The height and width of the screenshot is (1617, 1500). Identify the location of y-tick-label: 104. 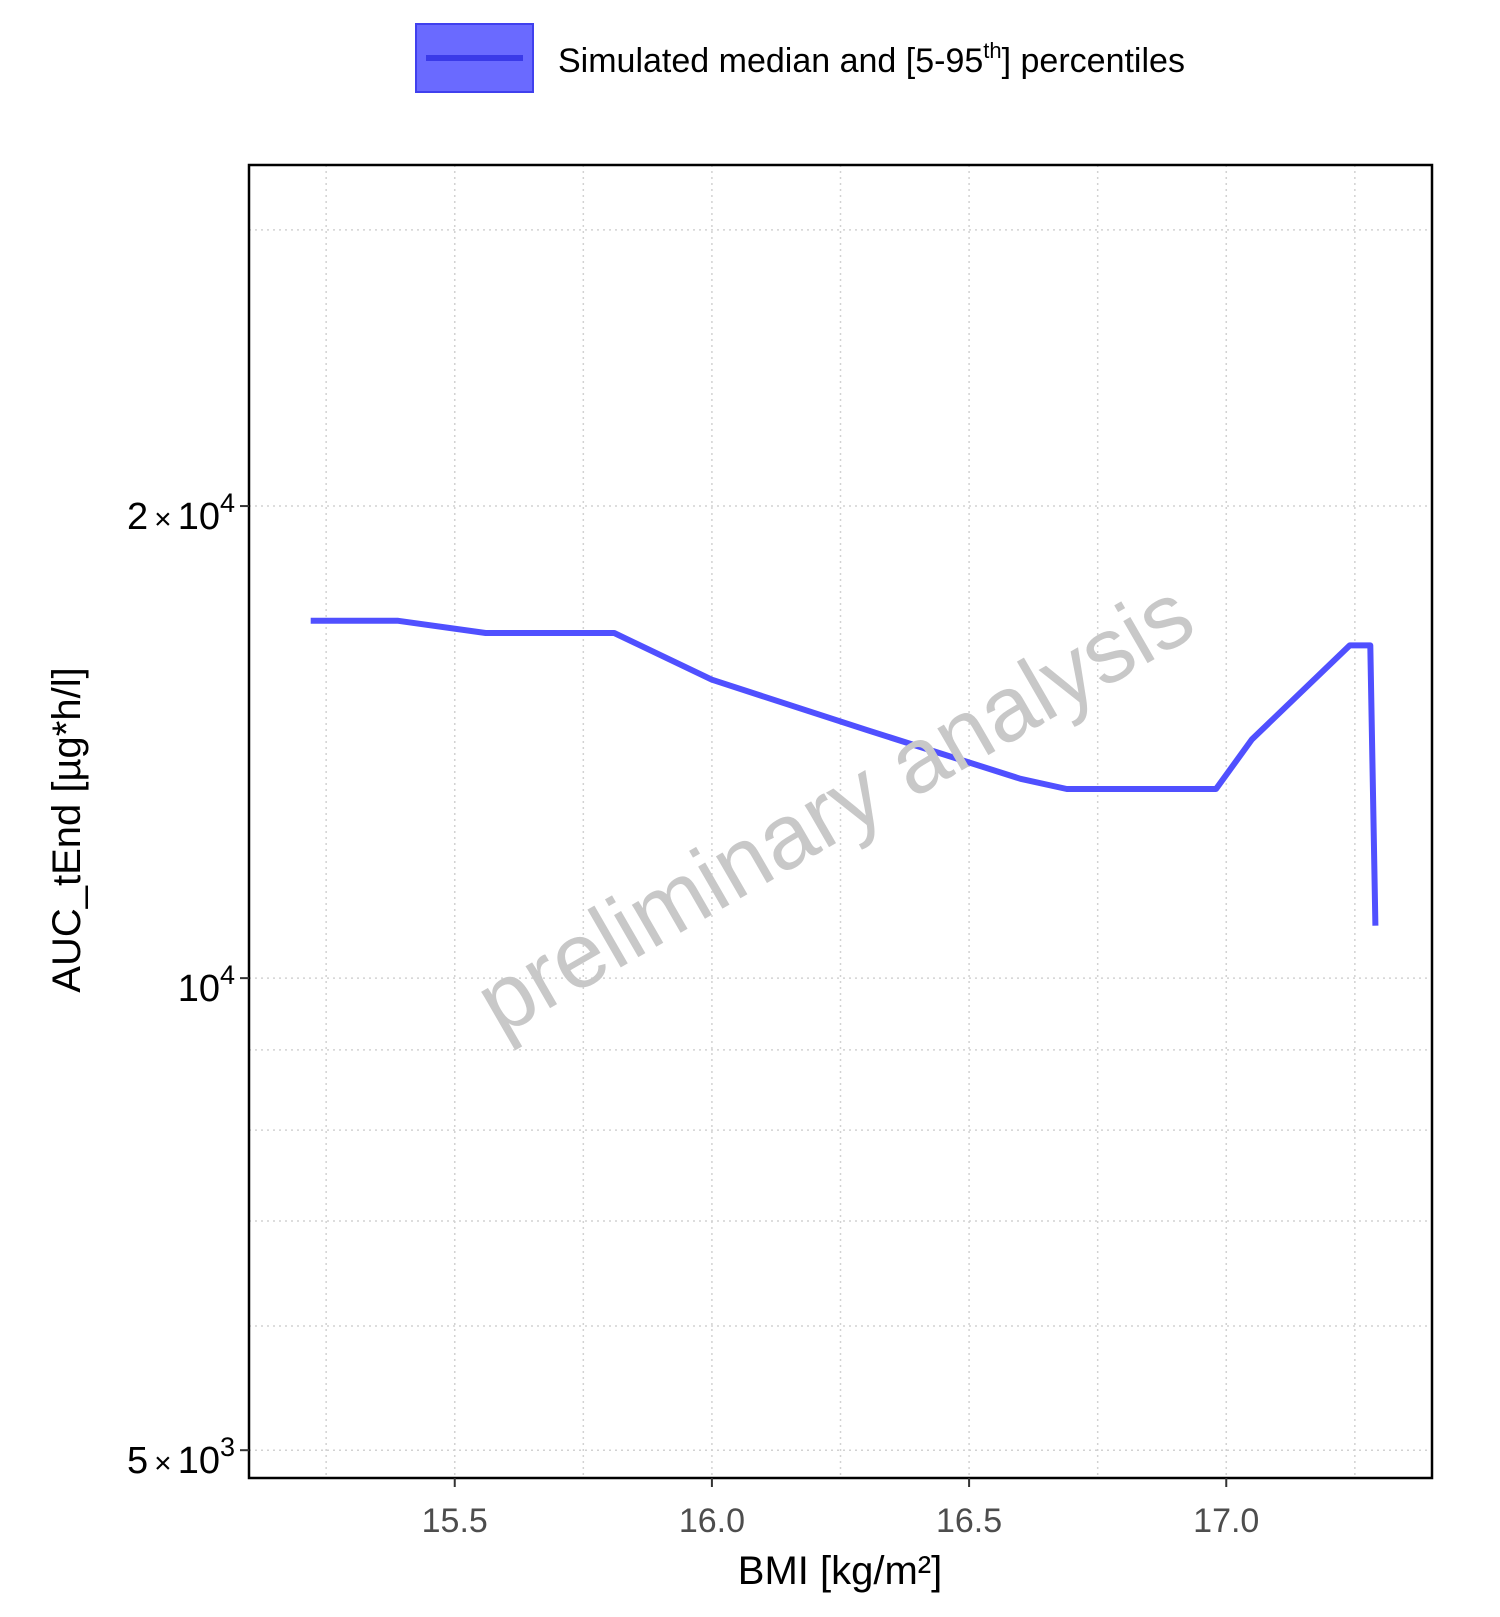
(206, 985).